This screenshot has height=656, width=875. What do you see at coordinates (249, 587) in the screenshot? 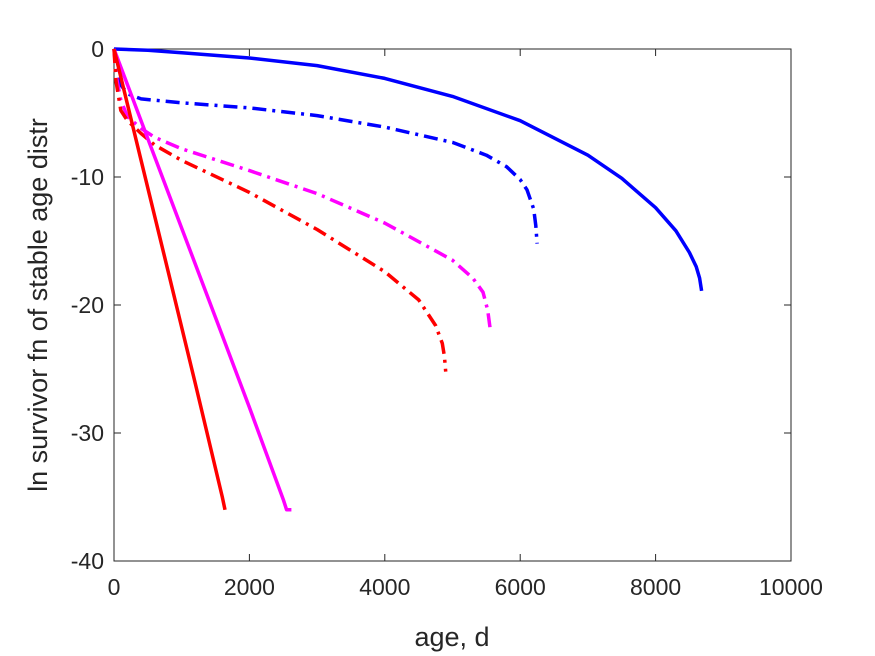
I see `x-tick-label: 2000` at bounding box center [249, 587].